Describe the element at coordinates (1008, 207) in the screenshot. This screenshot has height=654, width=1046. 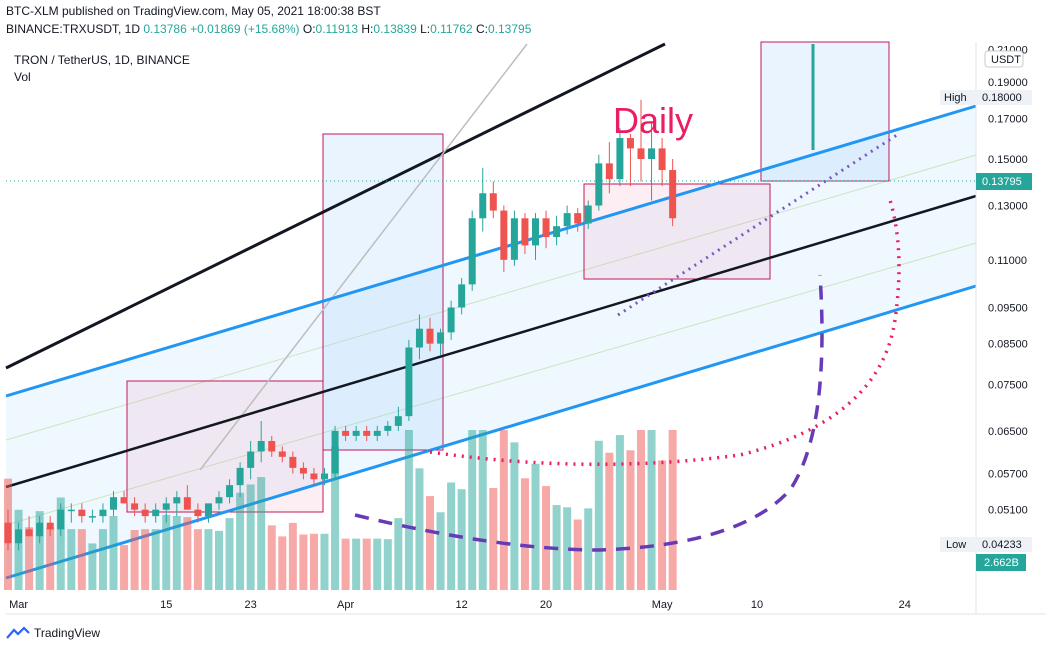
I see `price-tick-label: 0.13000` at that location.